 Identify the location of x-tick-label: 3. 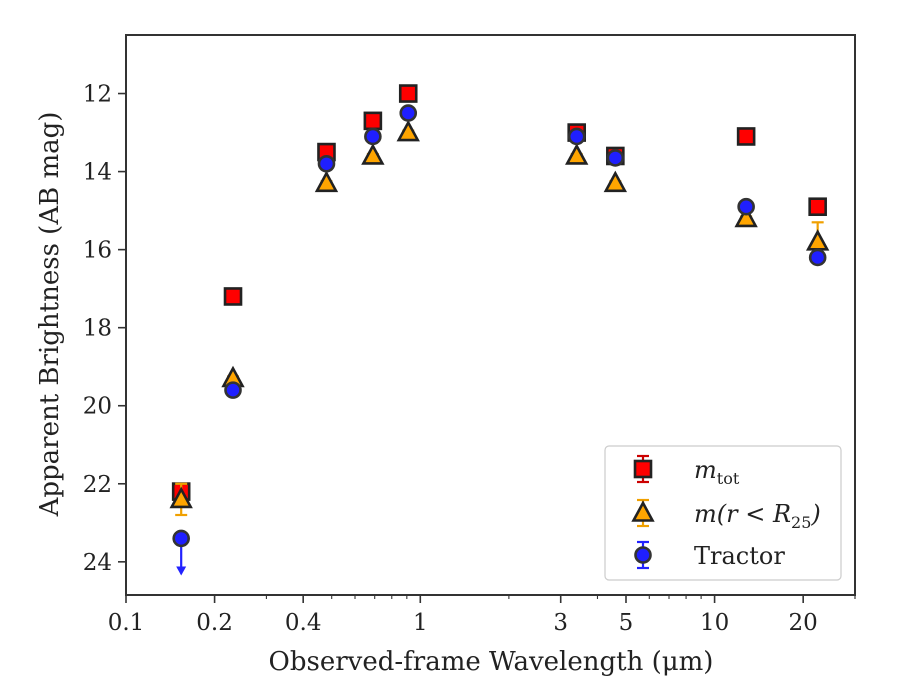
(560, 623).